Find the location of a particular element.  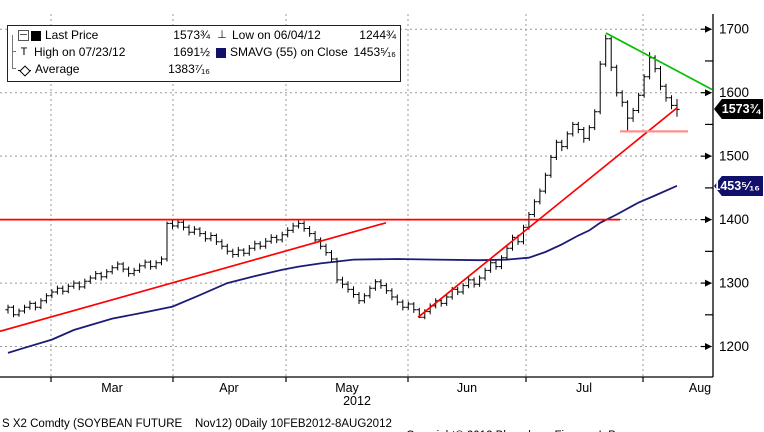

legend-label: Average is located at coordinates (57, 69).